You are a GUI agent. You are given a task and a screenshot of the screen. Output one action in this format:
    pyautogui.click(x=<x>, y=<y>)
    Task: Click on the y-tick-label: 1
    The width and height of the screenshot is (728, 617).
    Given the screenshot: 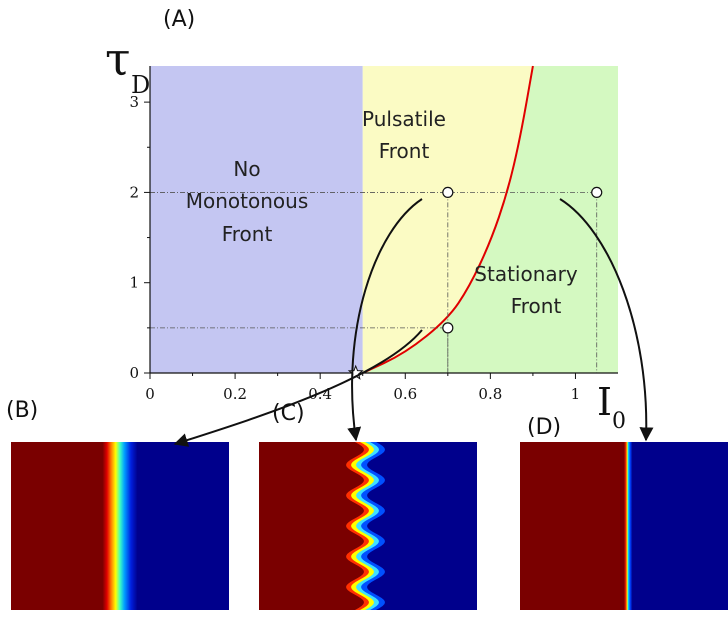 What is the action you would take?
    pyautogui.click(x=134, y=283)
    